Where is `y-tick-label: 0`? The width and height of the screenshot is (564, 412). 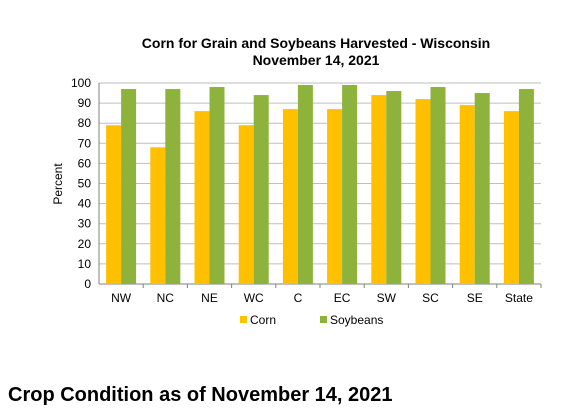 y-tick-label: 0 is located at coordinates (87, 284).